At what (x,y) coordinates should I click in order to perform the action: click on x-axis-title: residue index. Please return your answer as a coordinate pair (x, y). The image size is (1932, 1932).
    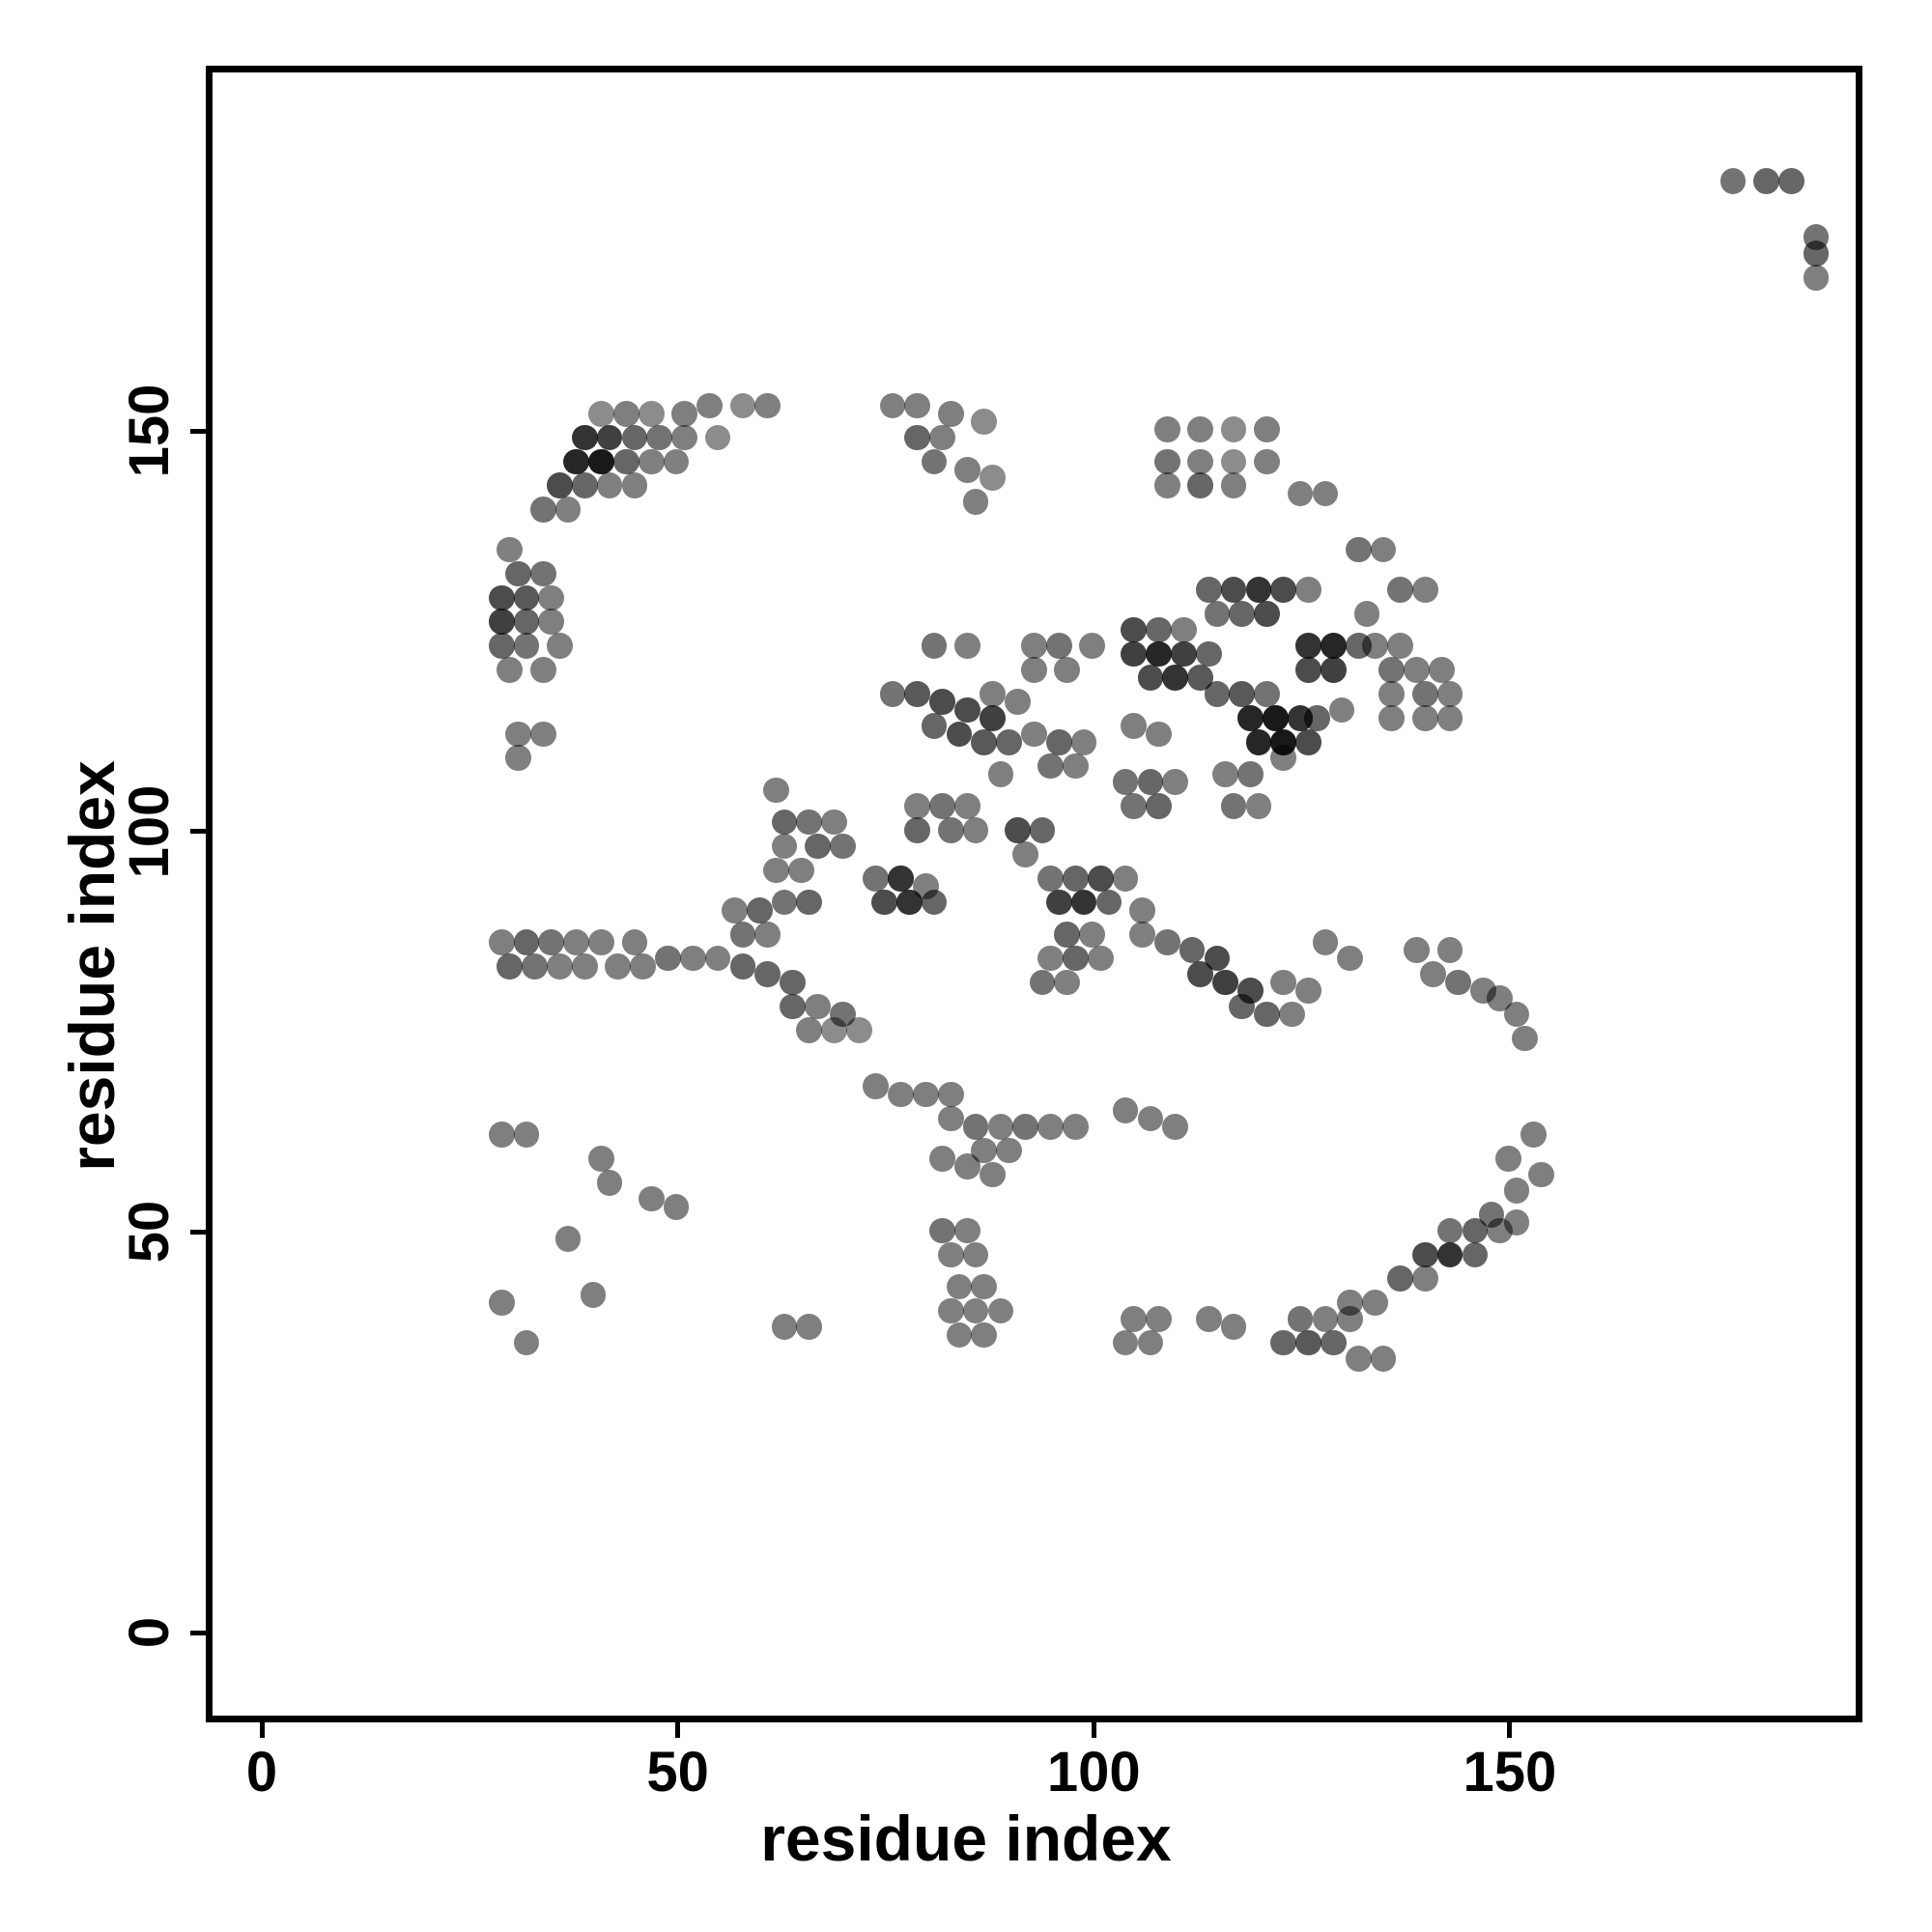
    Looking at the image, I should click on (966, 1838).